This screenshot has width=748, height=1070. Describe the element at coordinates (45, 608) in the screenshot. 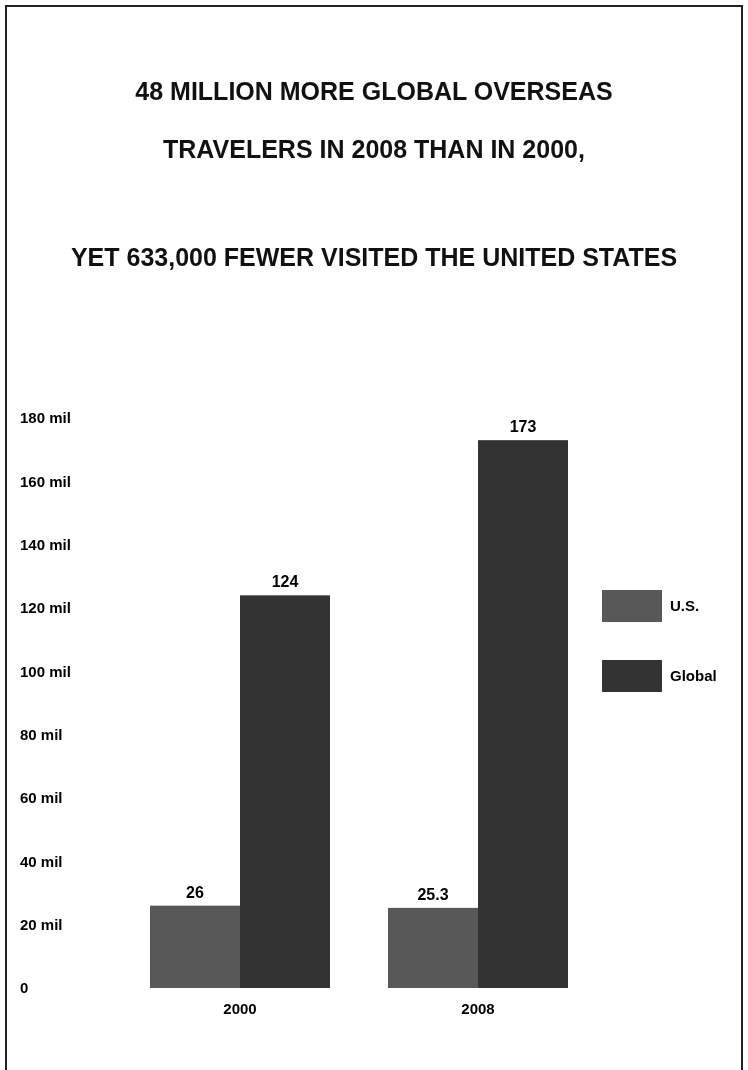

I see `y-tick-label: 120 mil` at that location.